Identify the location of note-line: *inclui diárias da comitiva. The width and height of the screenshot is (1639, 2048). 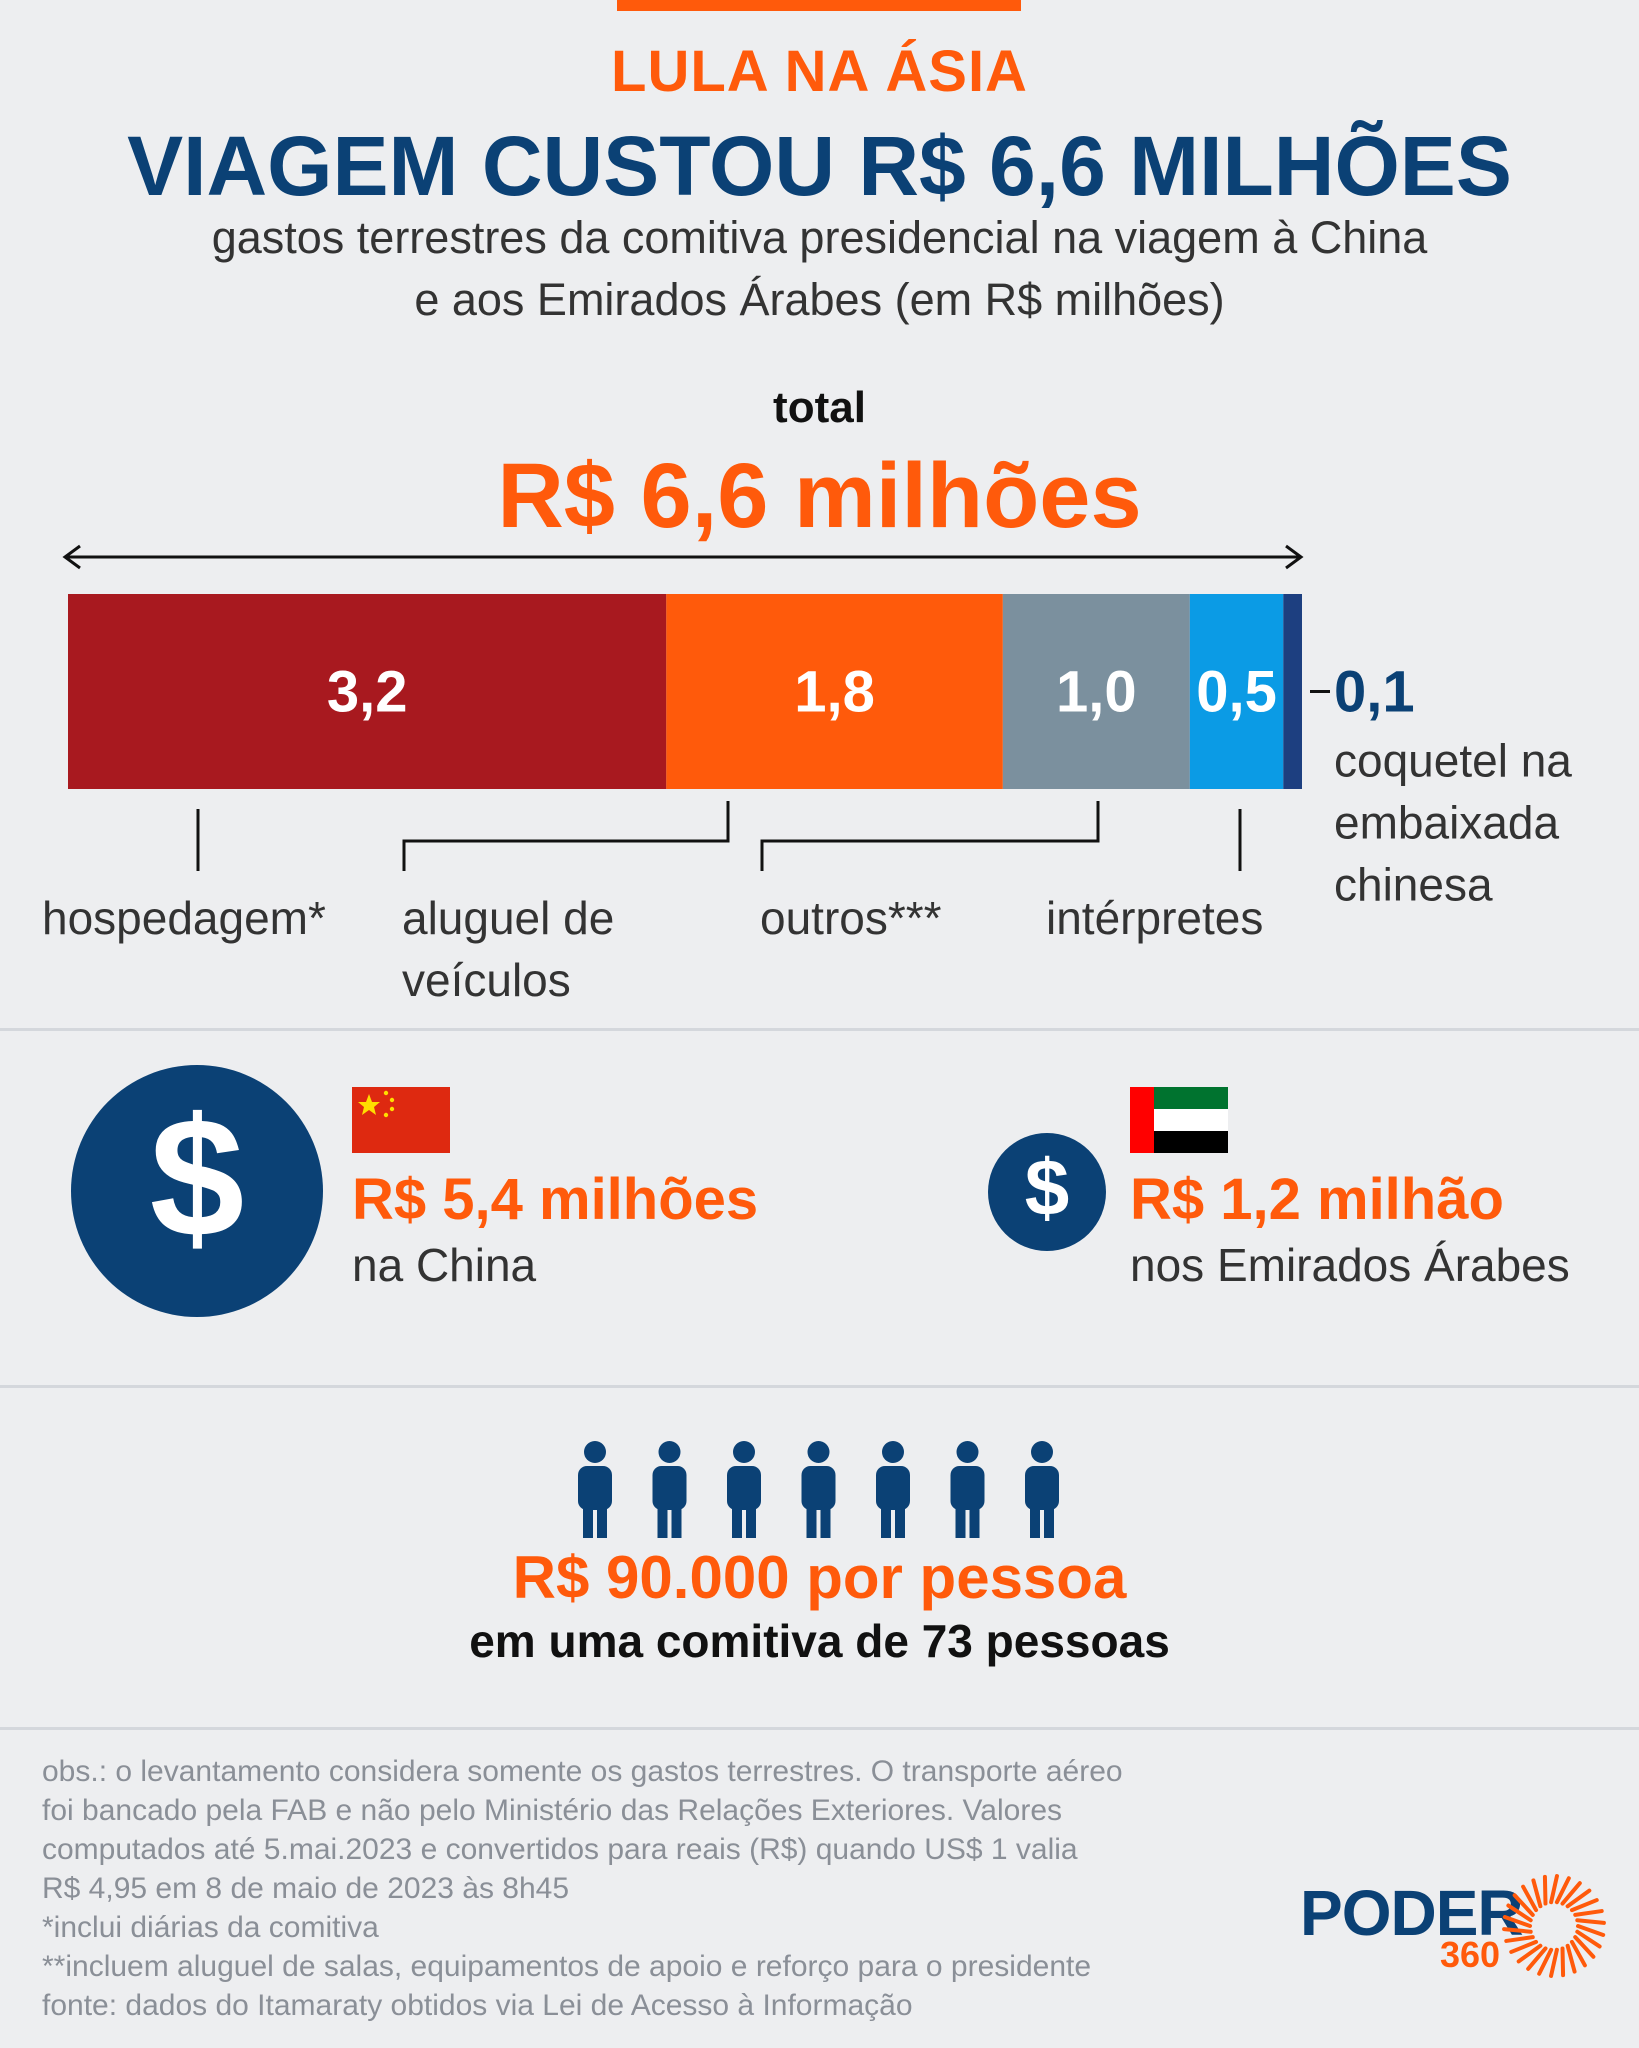
(210, 1927).